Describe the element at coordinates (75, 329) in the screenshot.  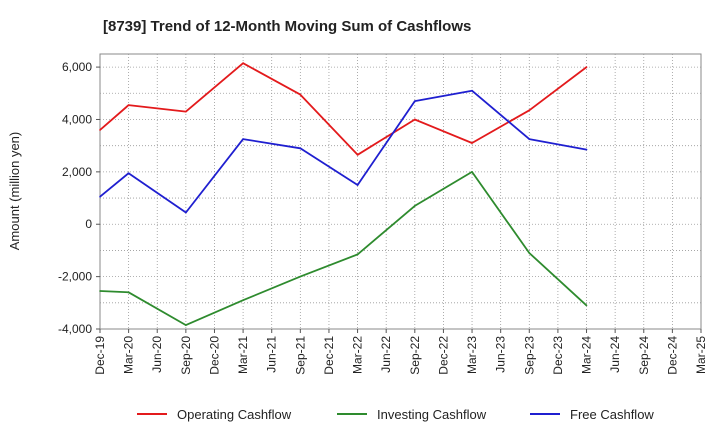
I see `y-tick-label: -4,000` at that location.